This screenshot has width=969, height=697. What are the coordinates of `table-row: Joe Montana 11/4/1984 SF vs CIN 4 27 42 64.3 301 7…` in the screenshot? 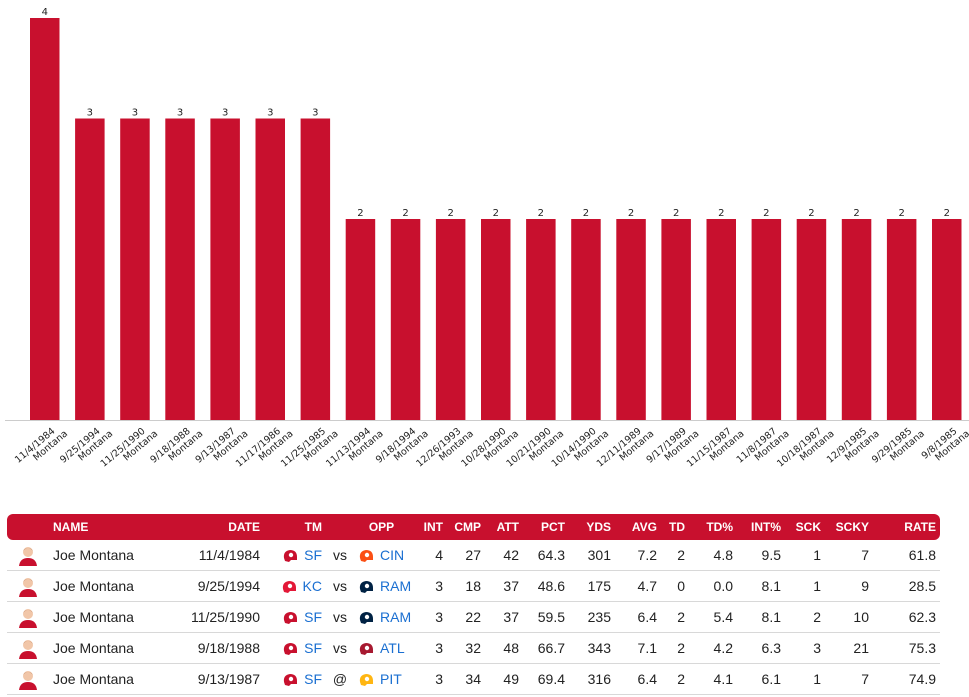 It's located at (473, 555).